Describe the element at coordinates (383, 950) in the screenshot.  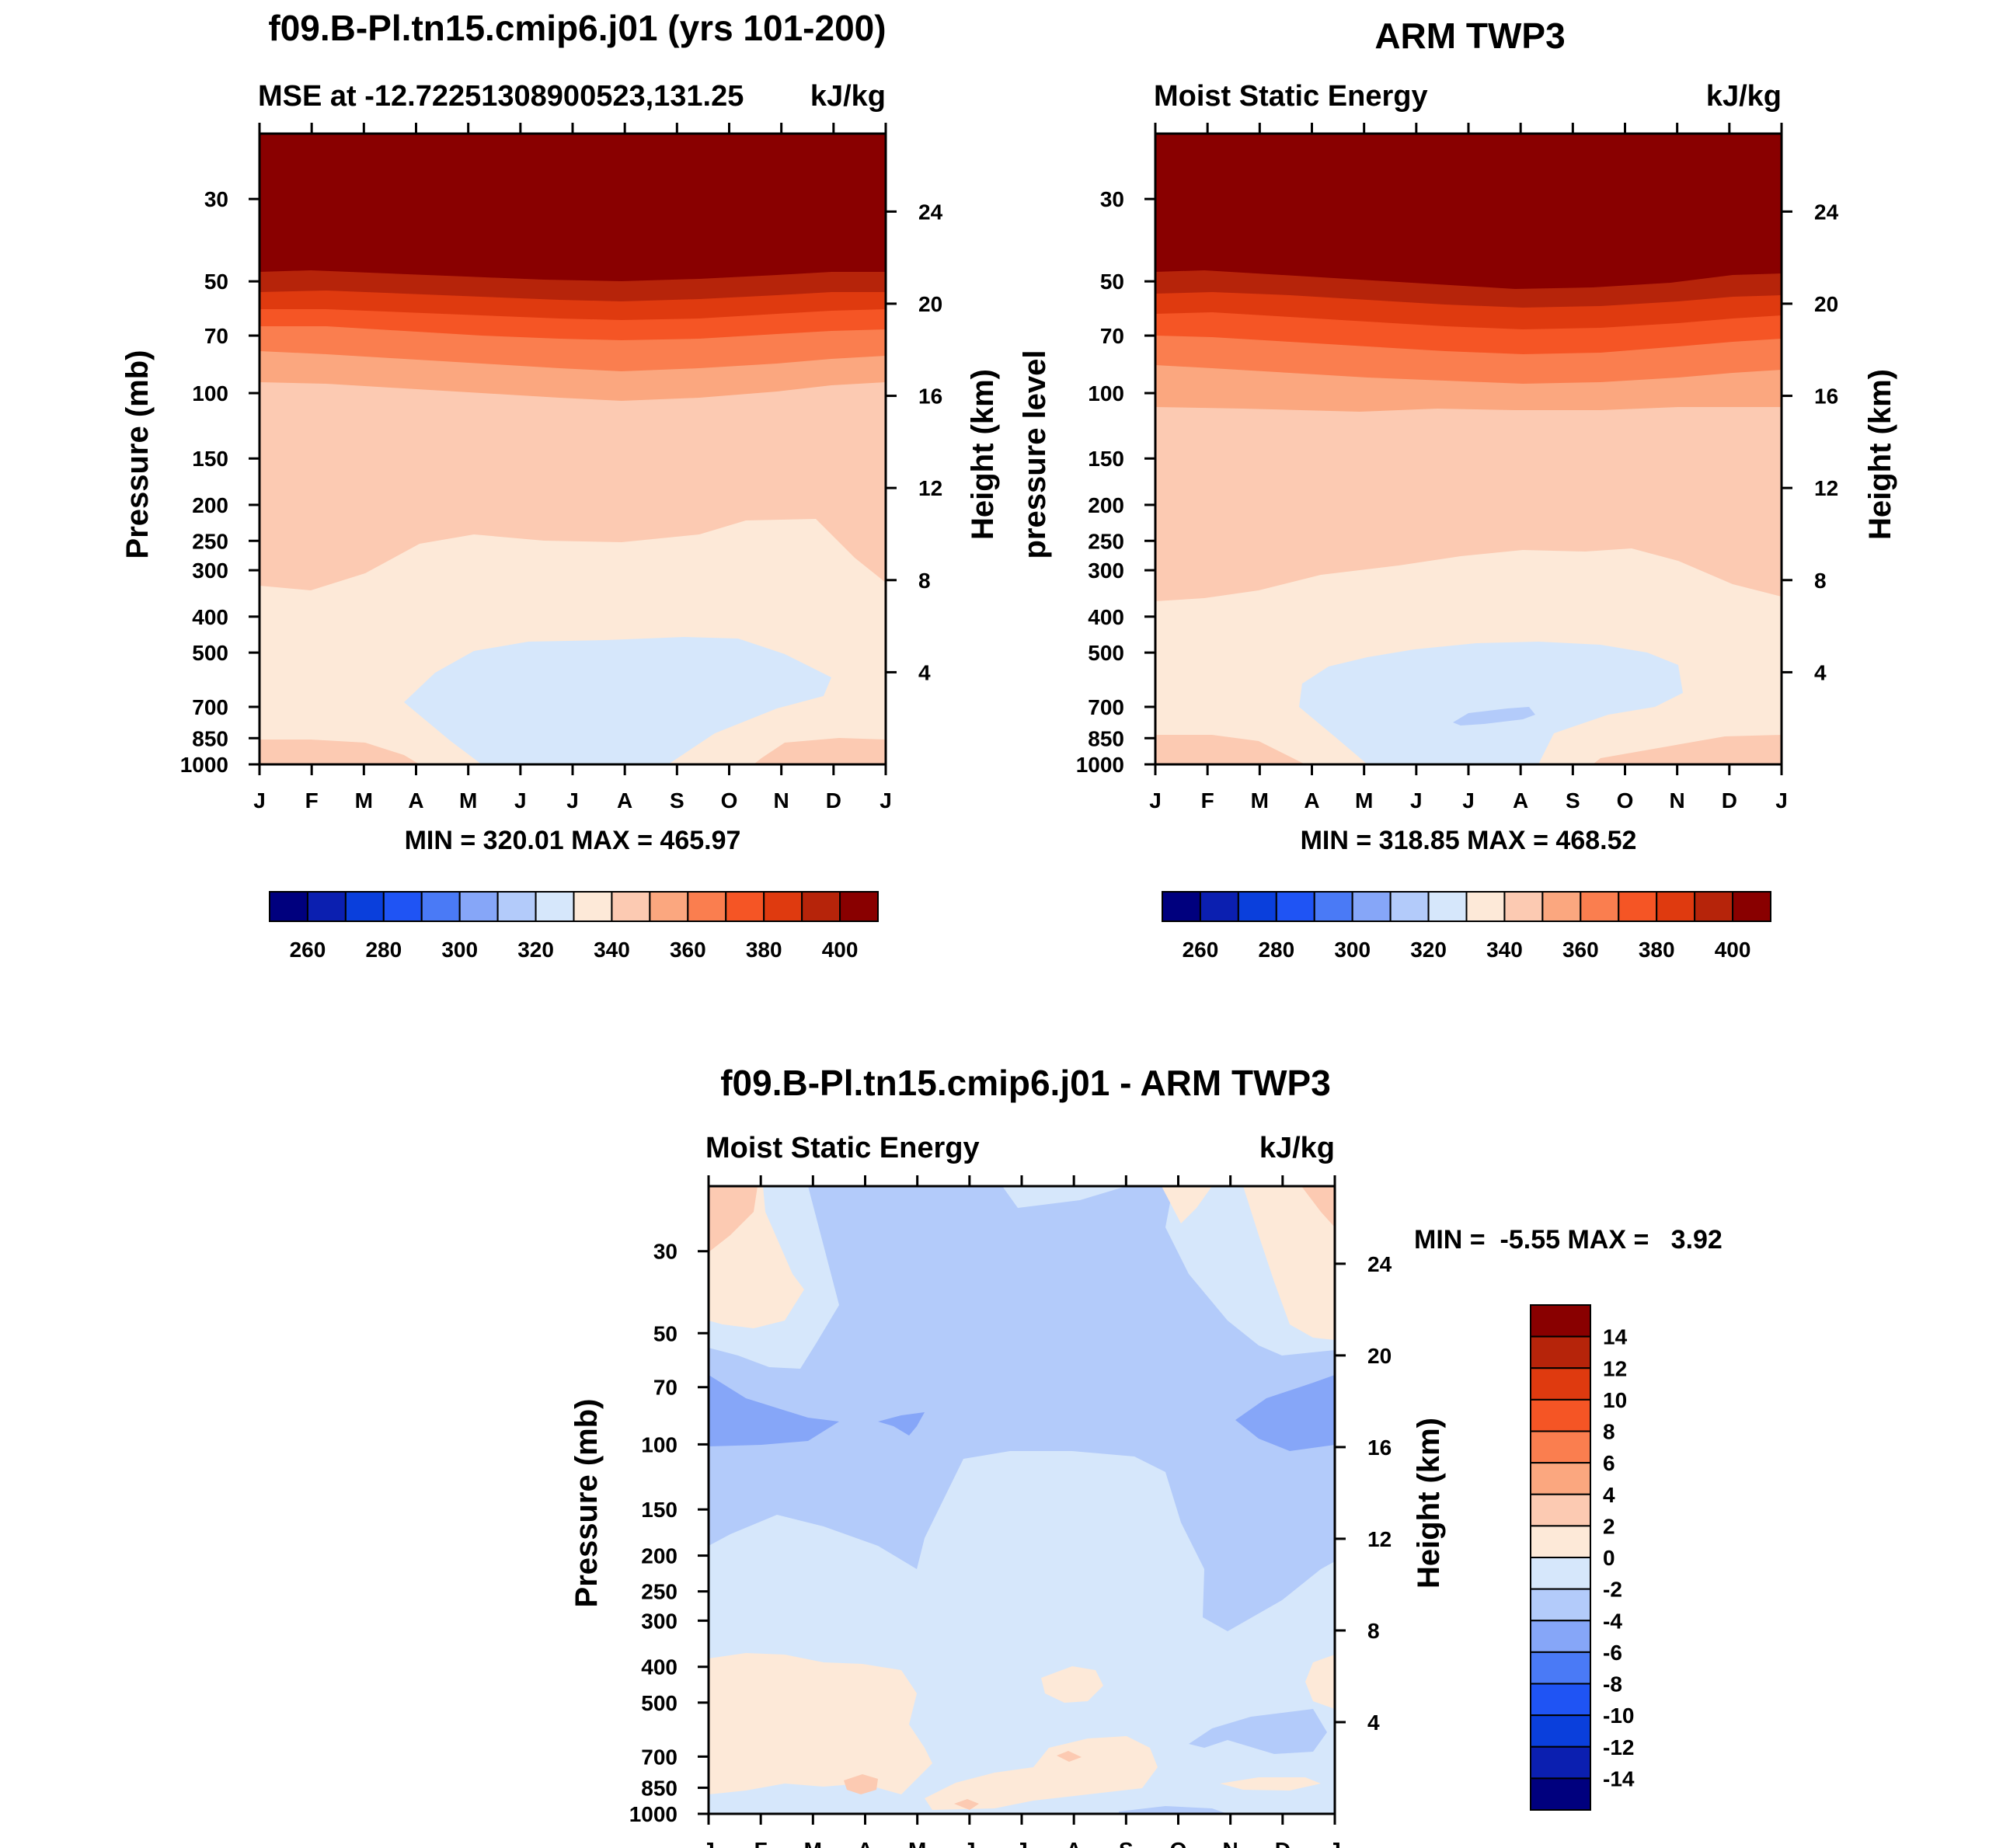
I see `colorbar-label: 280` at that location.